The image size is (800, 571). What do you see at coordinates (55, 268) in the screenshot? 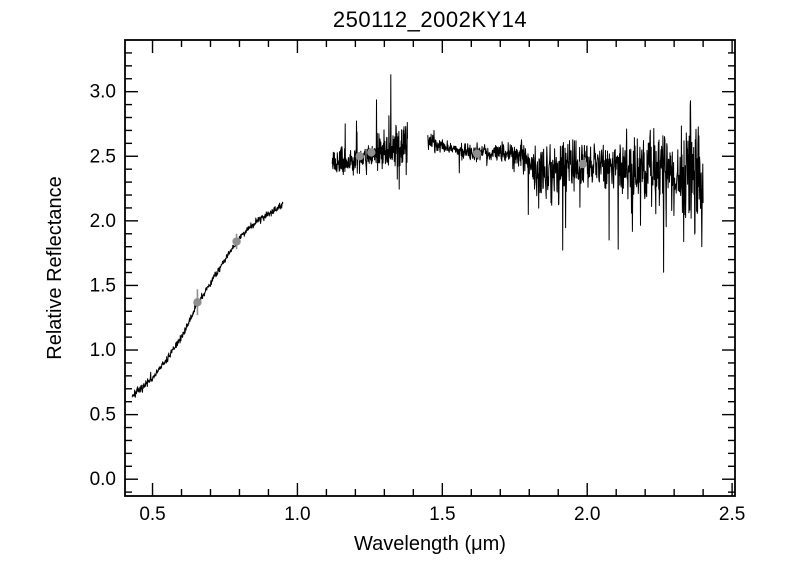
I see `y-axis-label: Relative Reflectance` at bounding box center [55, 268].